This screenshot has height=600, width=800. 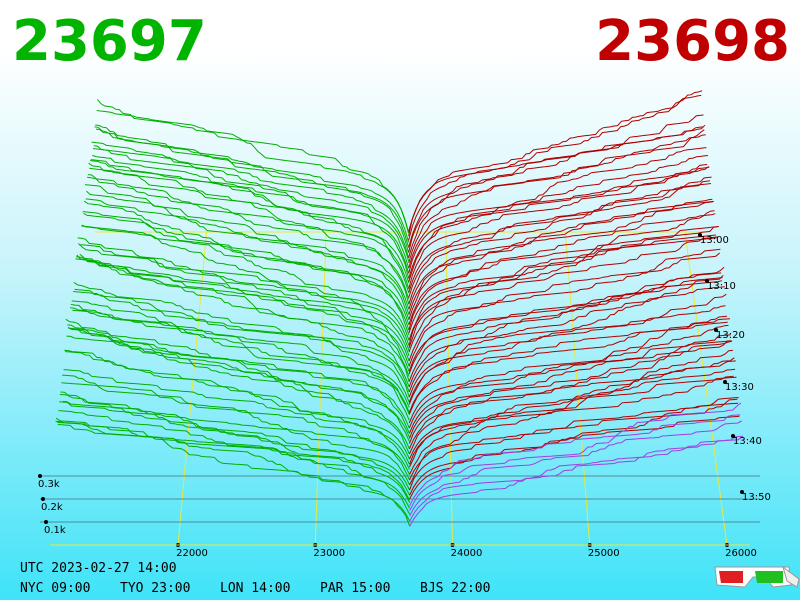 I want to click on utc-clock: UTC 2023-02-27 14:00, so click(x=98, y=568).